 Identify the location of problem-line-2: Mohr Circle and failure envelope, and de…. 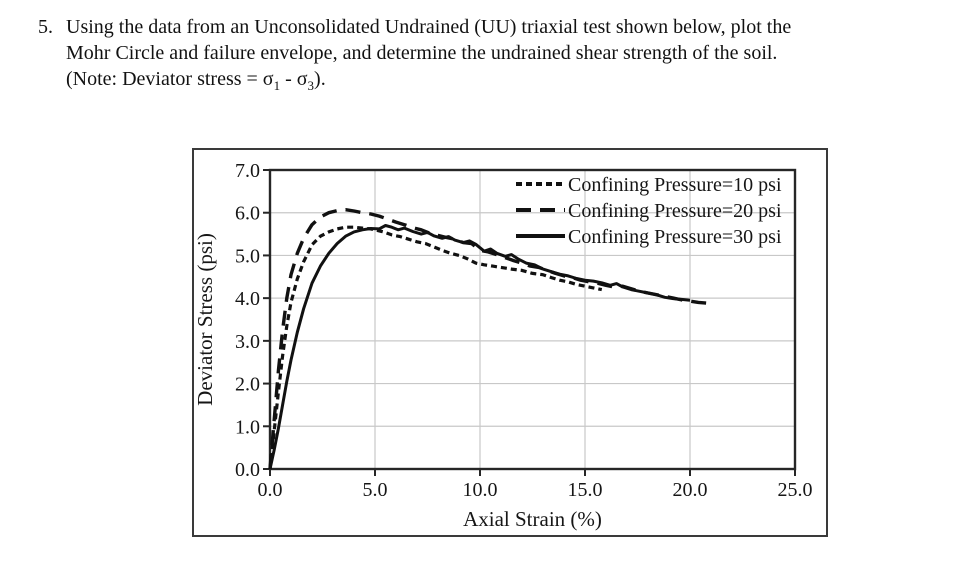
(422, 53).